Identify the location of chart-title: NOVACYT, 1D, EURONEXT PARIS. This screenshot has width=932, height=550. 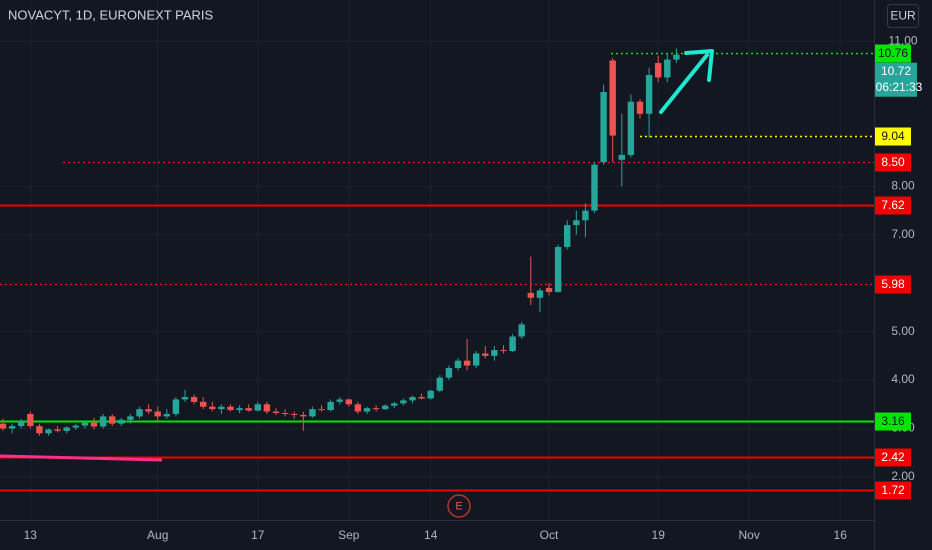
(110, 14).